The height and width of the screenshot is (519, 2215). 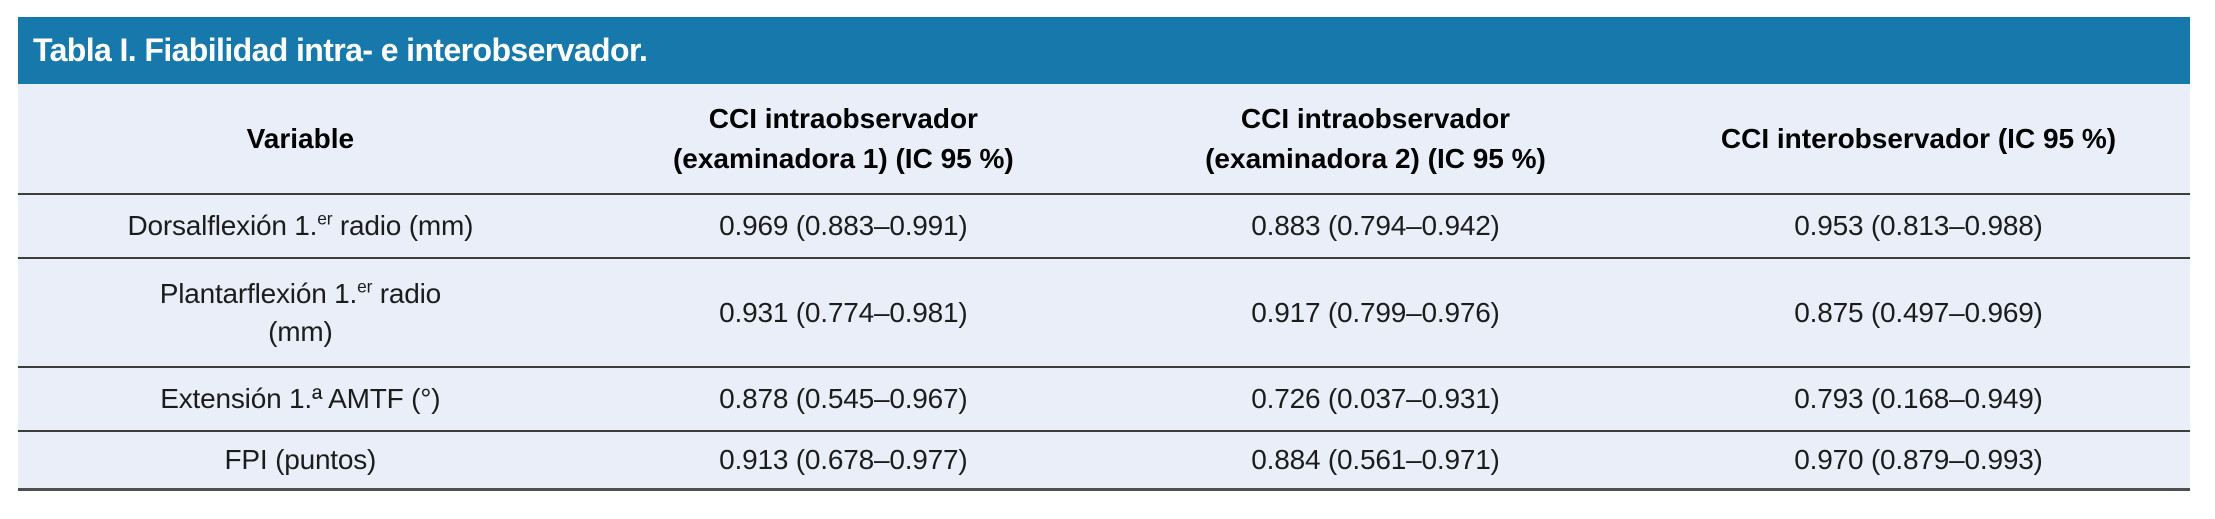 I want to click on value-cell: 0.726 (0.037–0.931), so click(x=1375, y=399).